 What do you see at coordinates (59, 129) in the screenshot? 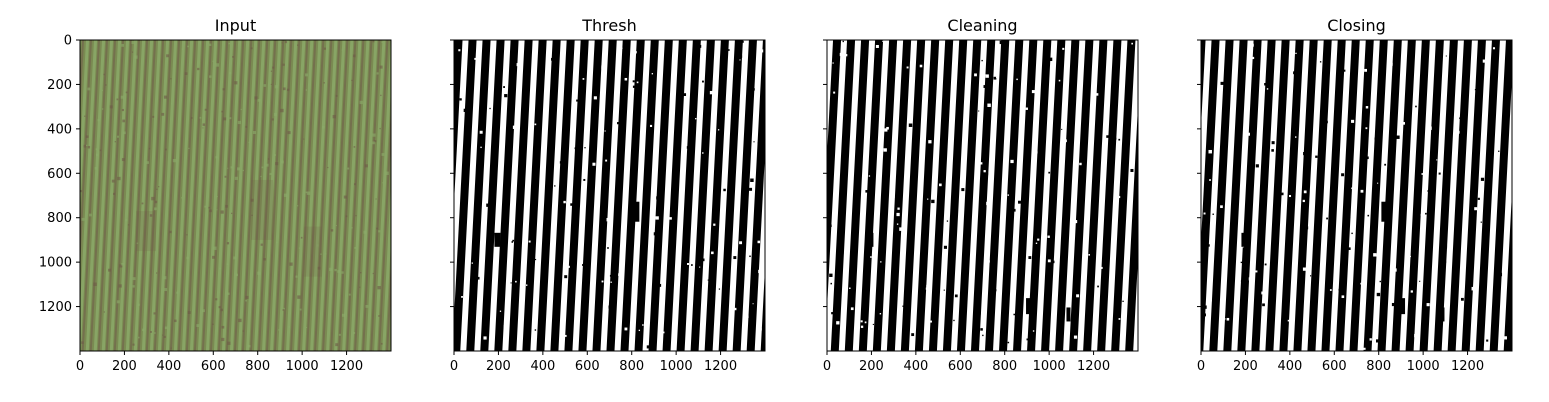
I see `y-tick-label: 400` at bounding box center [59, 129].